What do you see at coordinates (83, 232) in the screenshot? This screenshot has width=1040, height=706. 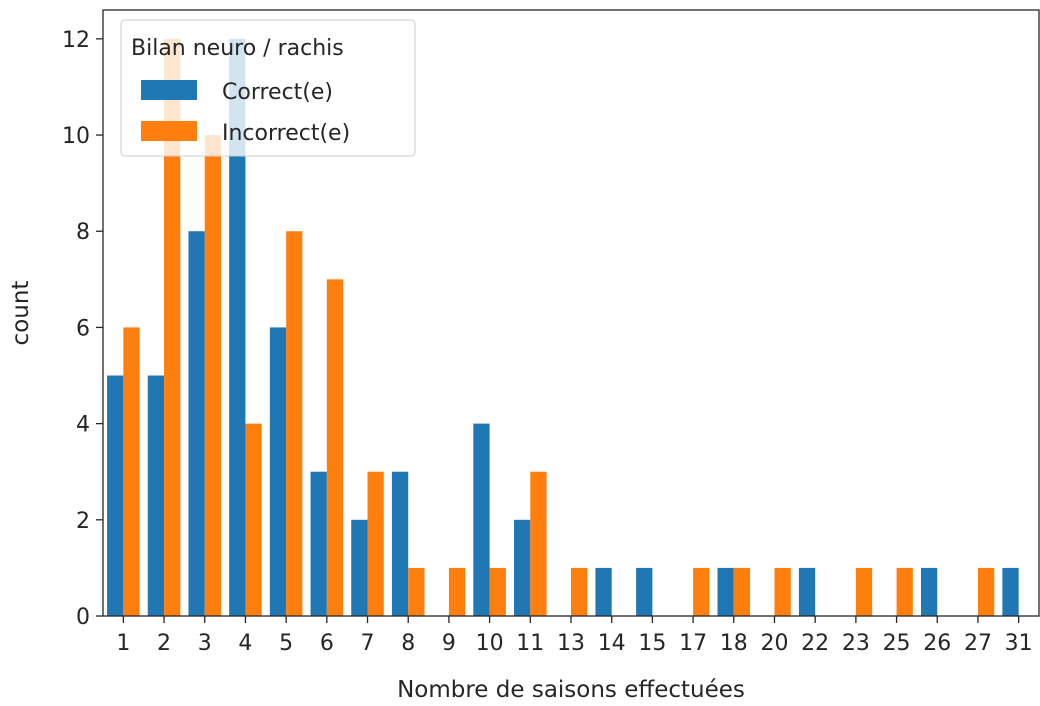 I see `y-tick-label-8: 8` at bounding box center [83, 232].